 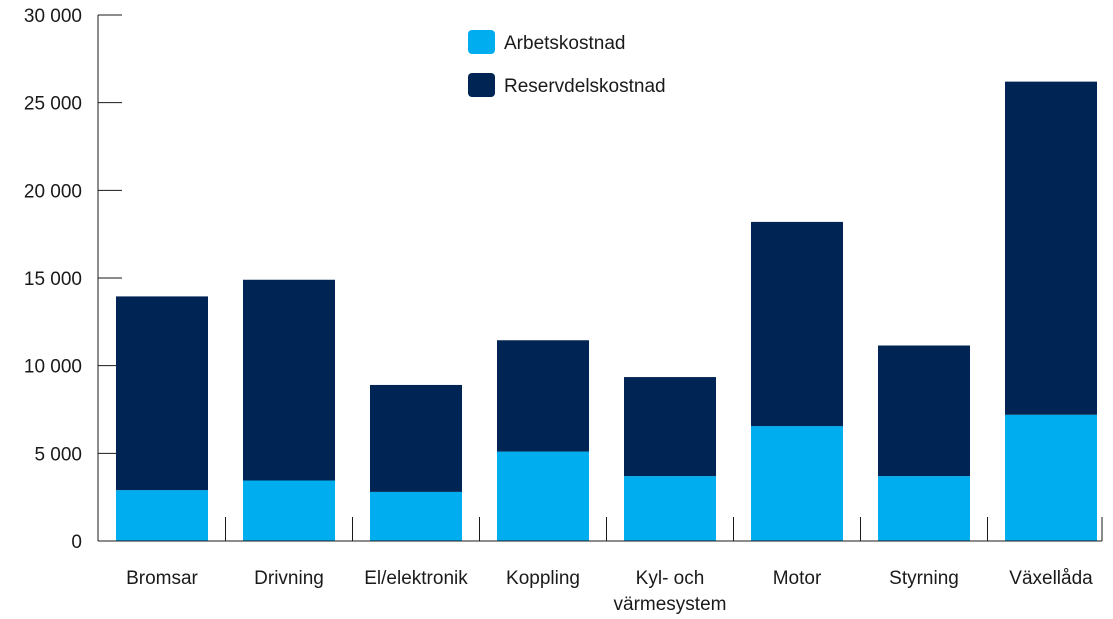 I want to click on x-tick-label: Kyl- och värmesystem, so click(x=670, y=591).